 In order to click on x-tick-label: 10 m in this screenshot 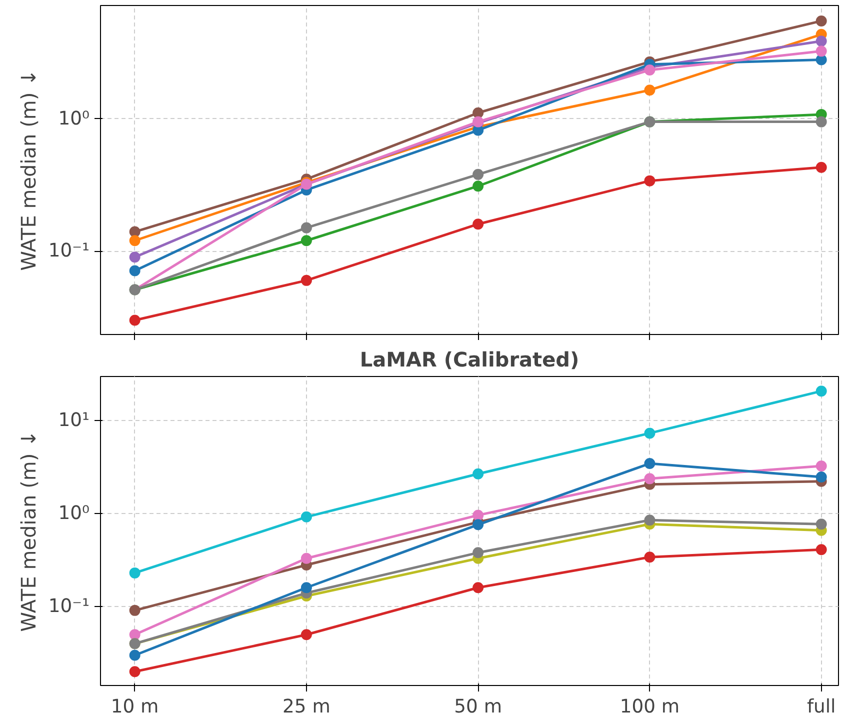, I will do `click(134, 707)`.